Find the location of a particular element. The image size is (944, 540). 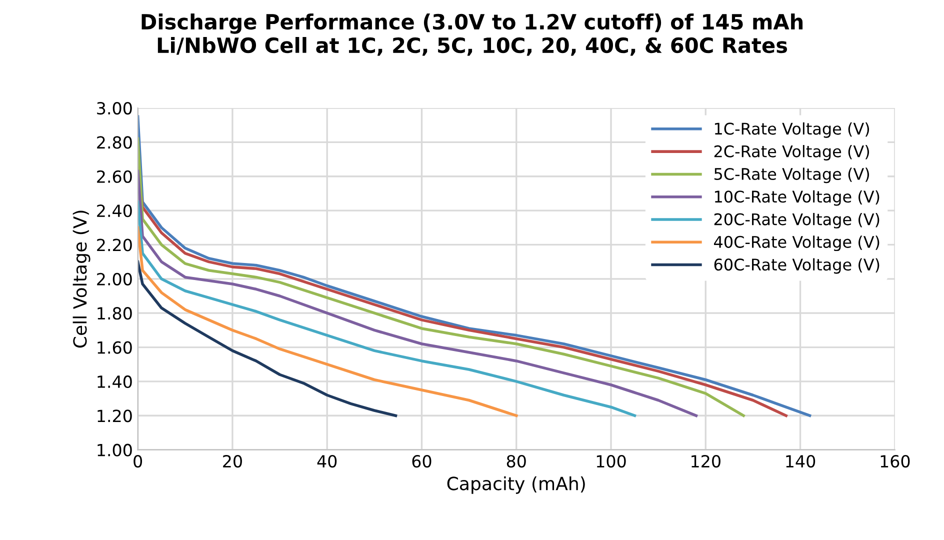

x-axis-title: Capacity (mAh) is located at coordinates (516, 485).